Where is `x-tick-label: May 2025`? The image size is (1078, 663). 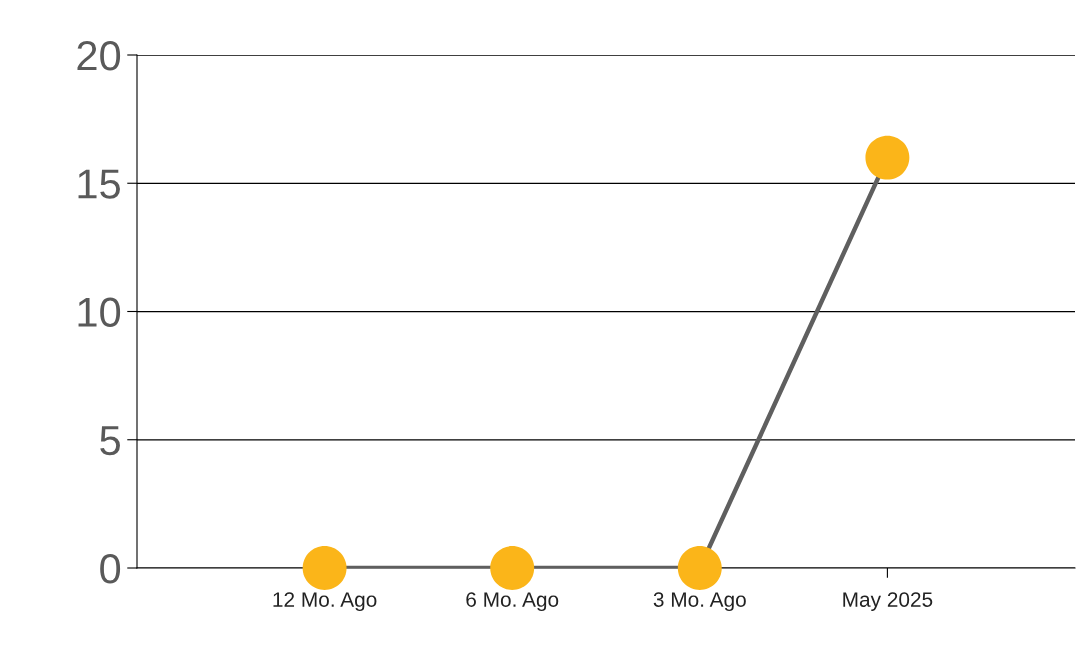
x-tick-label: May 2025 is located at coordinates (888, 602).